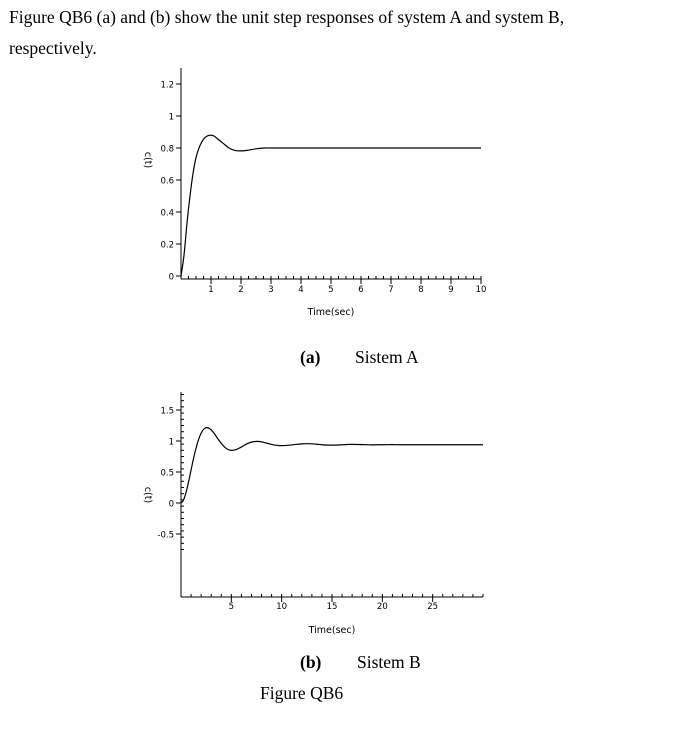 The width and height of the screenshot is (684, 745). What do you see at coordinates (165, 536) in the screenshot?
I see `y-tick-label: -0.5` at bounding box center [165, 536].